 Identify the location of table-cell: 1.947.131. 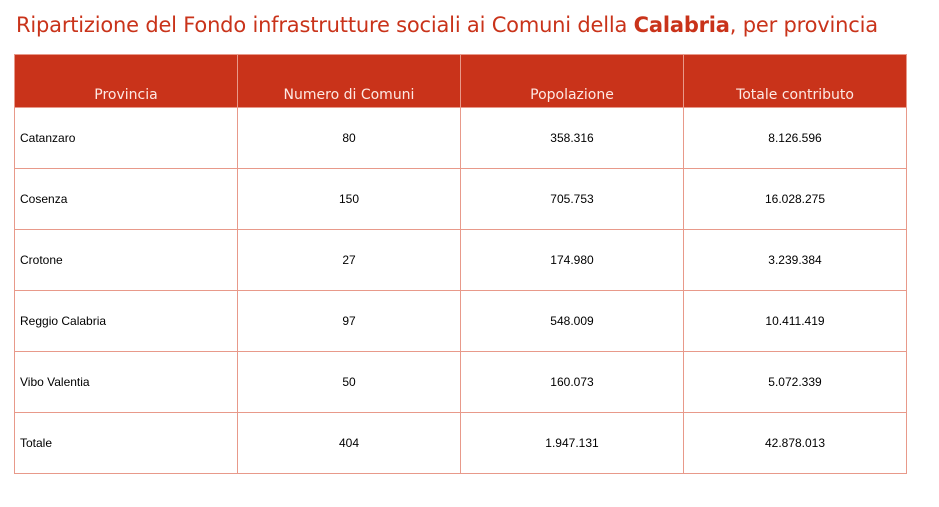
(572, 443).